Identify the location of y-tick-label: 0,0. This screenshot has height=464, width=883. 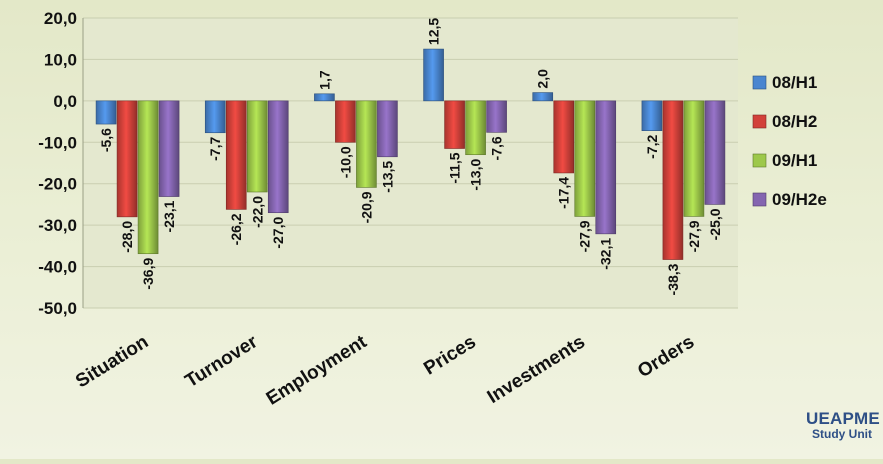
(65, 101).